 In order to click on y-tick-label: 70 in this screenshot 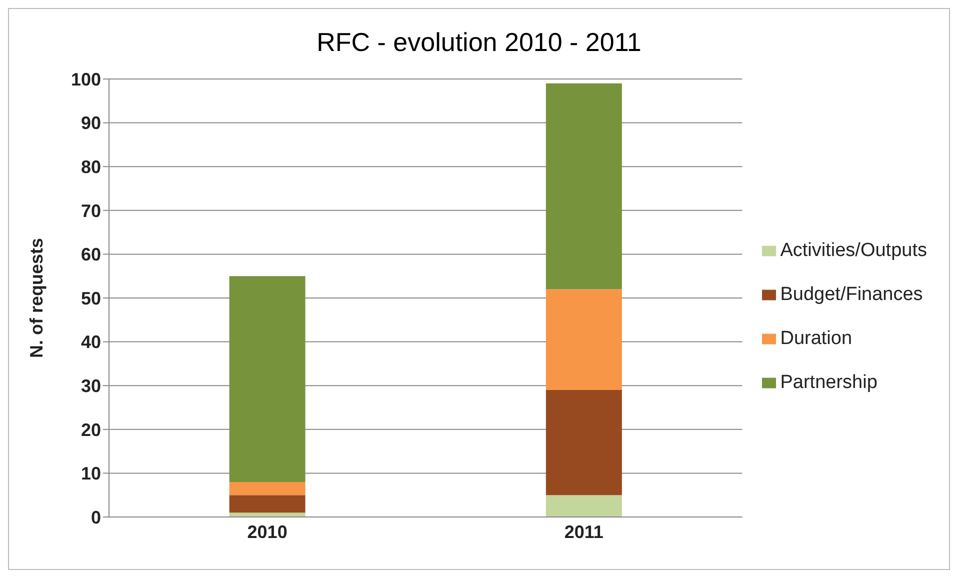, I will do `click(90, 210)`.